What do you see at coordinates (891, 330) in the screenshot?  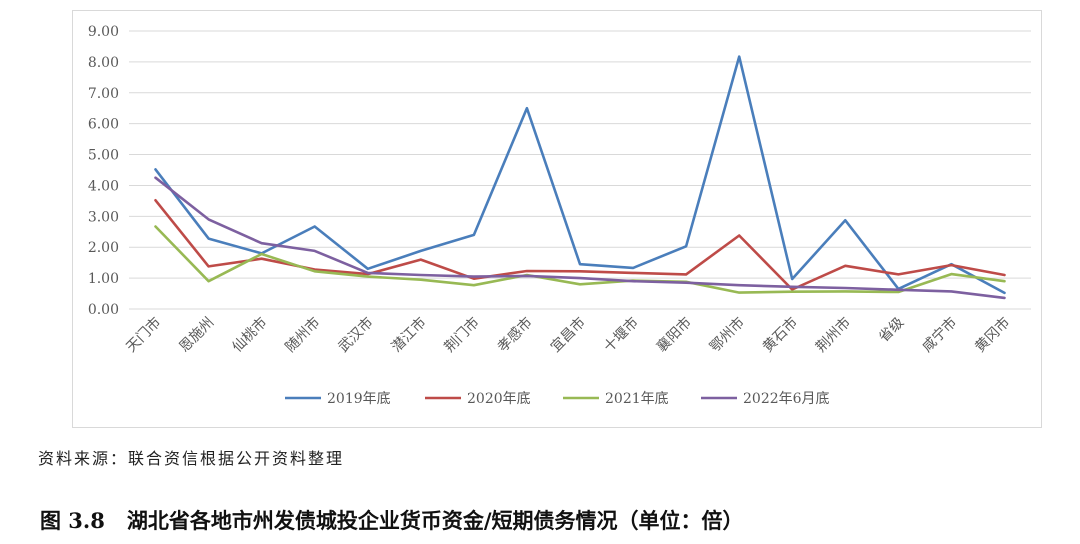 I see `x-tick-label: 省级` at bounding box center [891, 330].